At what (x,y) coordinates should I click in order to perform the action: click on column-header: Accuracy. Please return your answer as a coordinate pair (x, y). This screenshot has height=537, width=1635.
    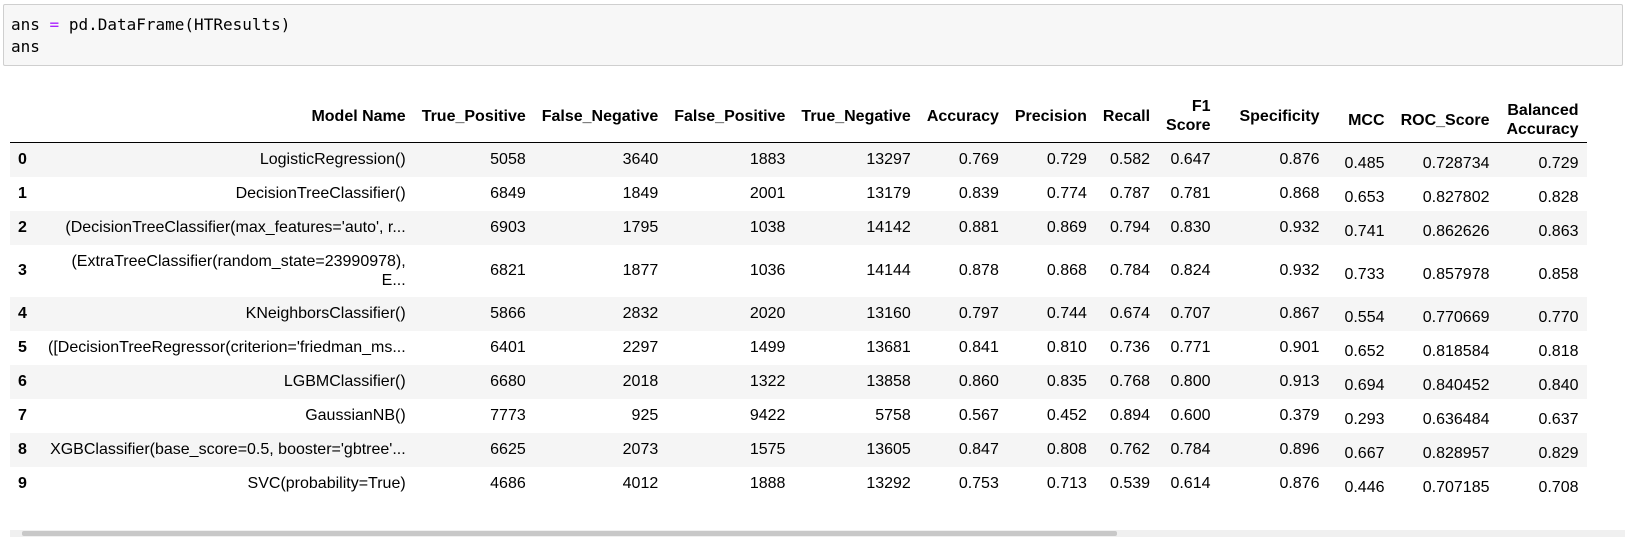
    Looking at the image, I should click on (962, 116).